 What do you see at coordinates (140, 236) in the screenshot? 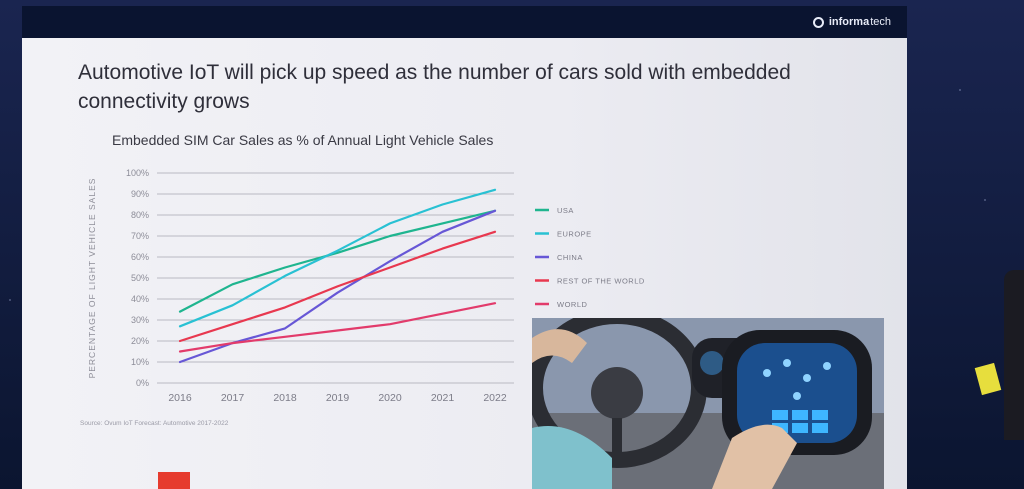
I see `y-tick-label: 70%` at bounding box center [140, 236].